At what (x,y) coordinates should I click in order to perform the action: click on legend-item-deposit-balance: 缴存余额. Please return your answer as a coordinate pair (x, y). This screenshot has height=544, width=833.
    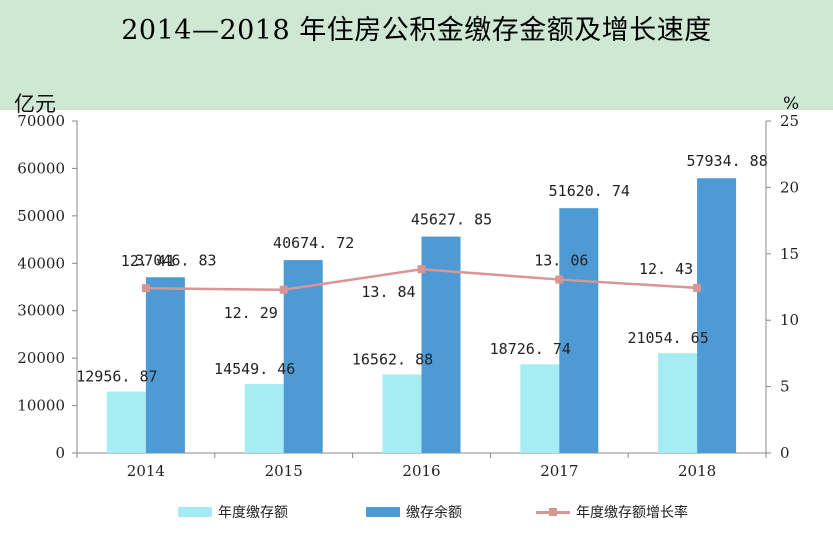
    Looking at the image, I should click on (414, 512).